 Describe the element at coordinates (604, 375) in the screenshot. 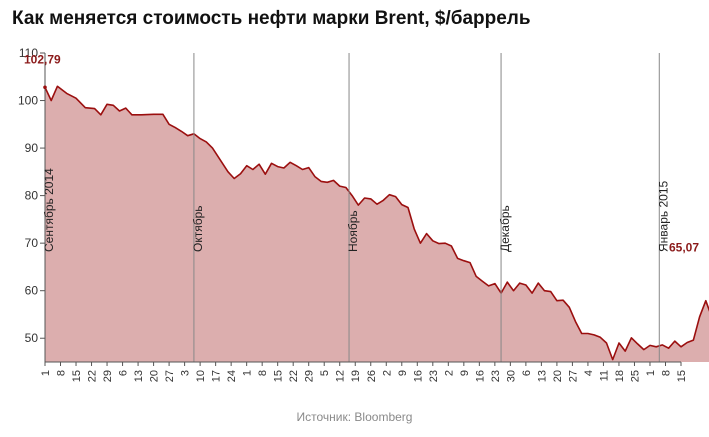

I see `x-tick-label: 11` at that location.